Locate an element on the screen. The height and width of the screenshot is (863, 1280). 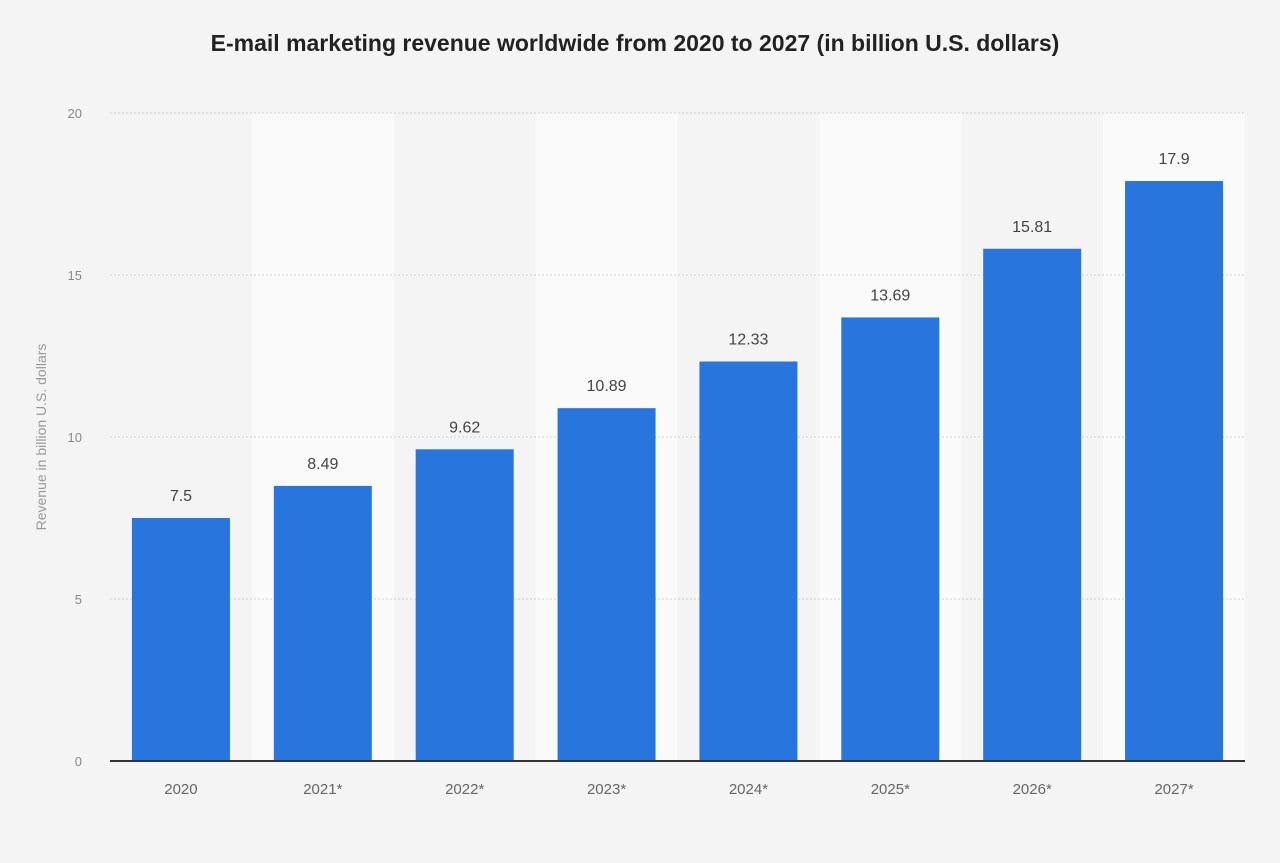
y-tick-label: 15 is located at coordinates (75, 275).